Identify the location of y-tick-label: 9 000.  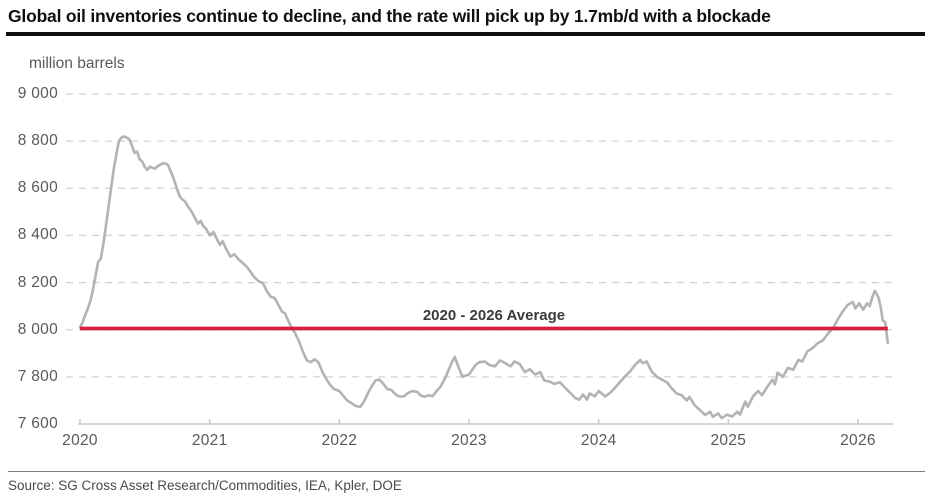
(37, 93).